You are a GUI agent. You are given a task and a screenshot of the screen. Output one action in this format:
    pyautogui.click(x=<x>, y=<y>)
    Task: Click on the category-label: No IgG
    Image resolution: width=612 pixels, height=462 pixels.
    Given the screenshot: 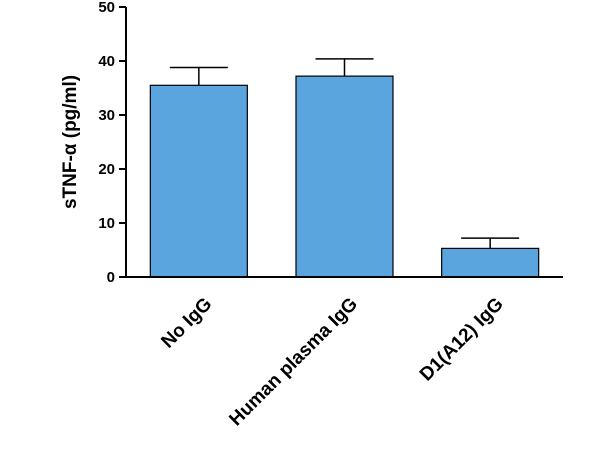 What is the action you would take?
    pyautogui.click(x=186, y=323)
    